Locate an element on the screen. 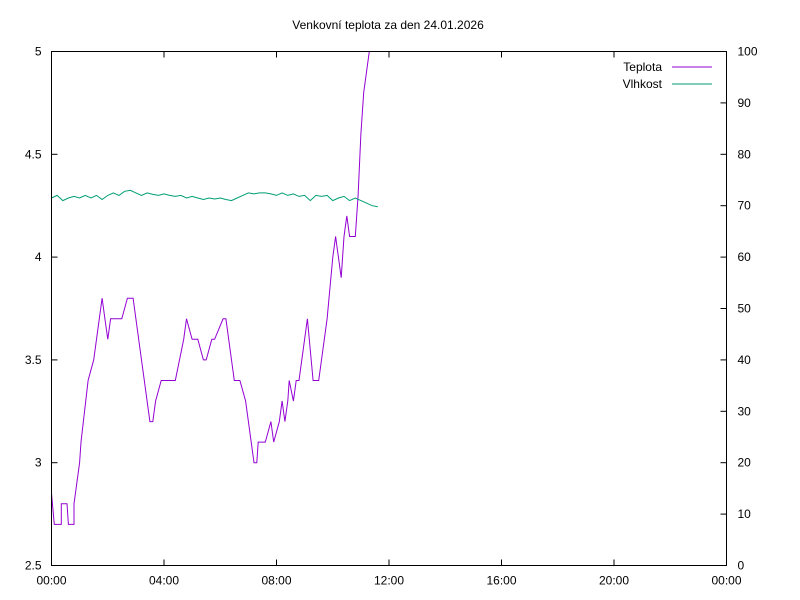 The width and height of the screenshot is (800, 600). y2-tick-label: 80 is located at coordinates (745, 154).